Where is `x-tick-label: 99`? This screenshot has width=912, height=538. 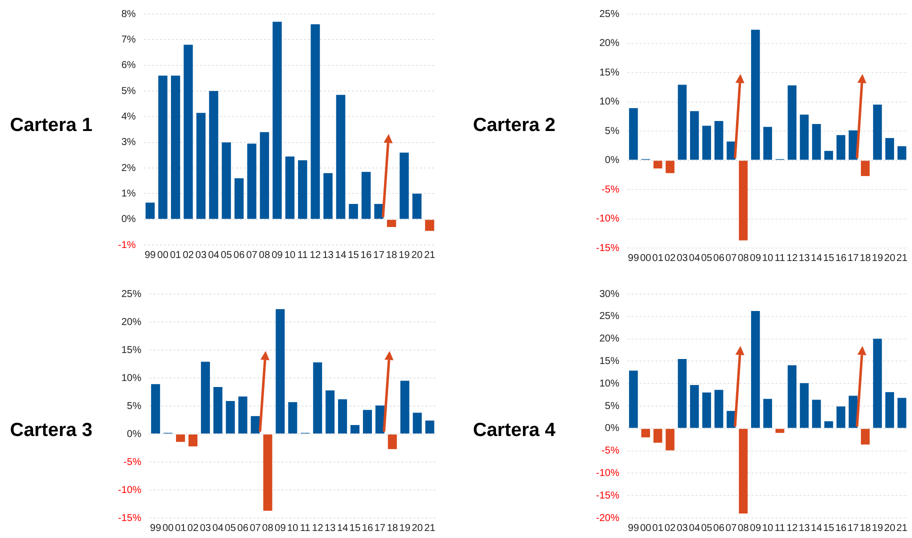 x-tick-label: 99 is located at coordinates (634, 528).